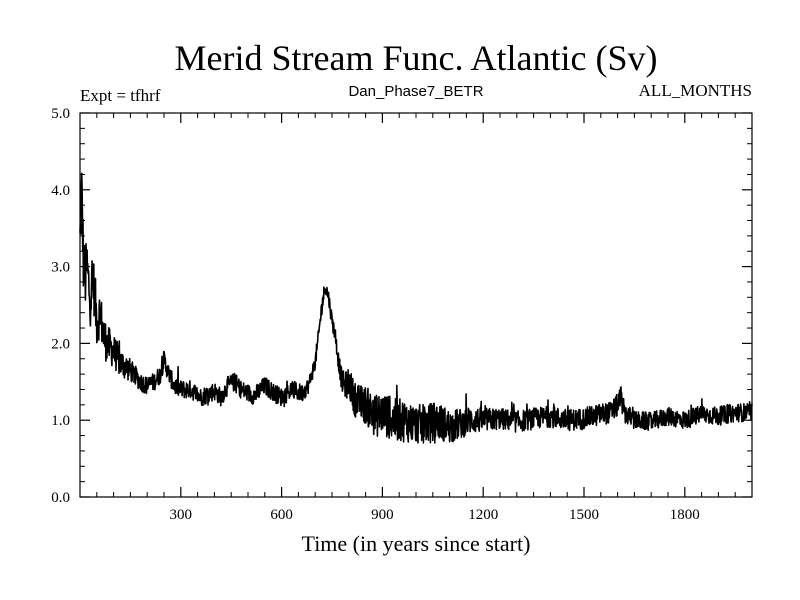  What do you see at coordinates (60, 344) in the screenshot?
I see `y-tick-label: 2.0` at bounding box center [60, 344].